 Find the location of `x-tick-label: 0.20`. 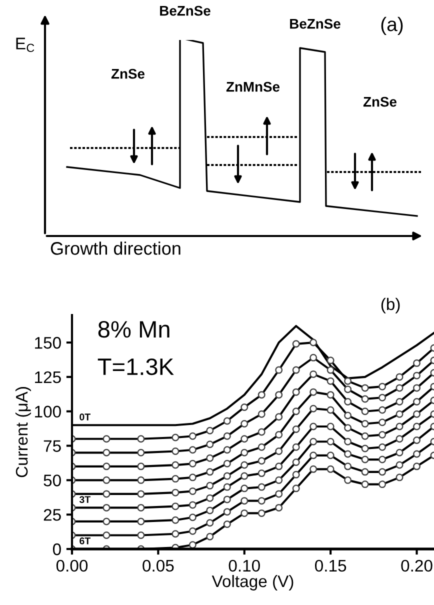

x-tick-label: 0.20 is located at coordinates (416, 566).